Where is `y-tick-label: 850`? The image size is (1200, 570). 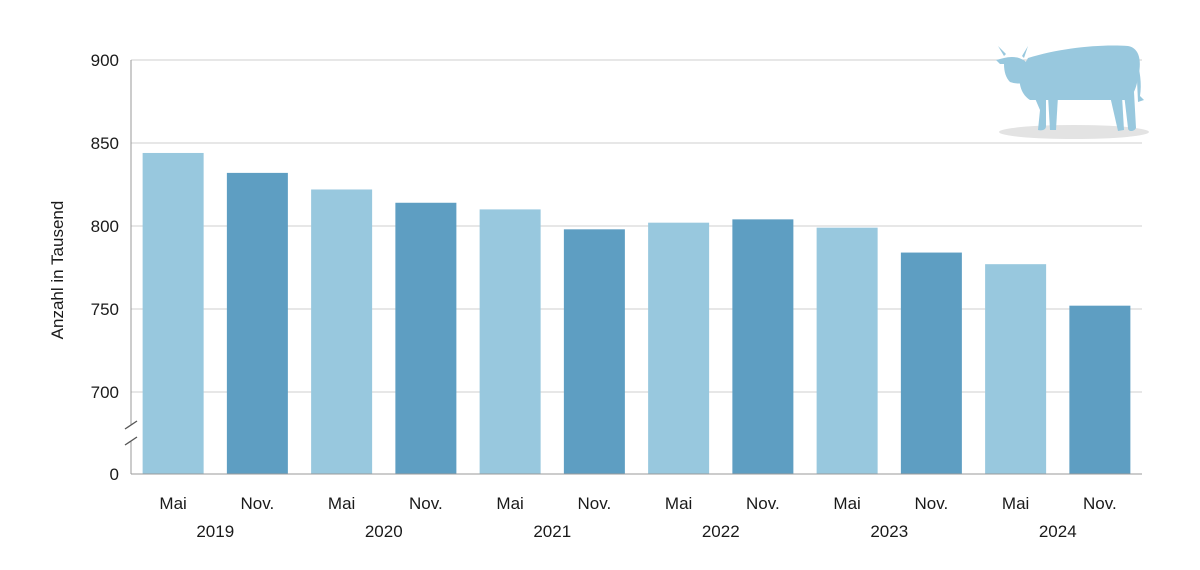 y-tick-label: 850 is located at coordinates (105, 143).